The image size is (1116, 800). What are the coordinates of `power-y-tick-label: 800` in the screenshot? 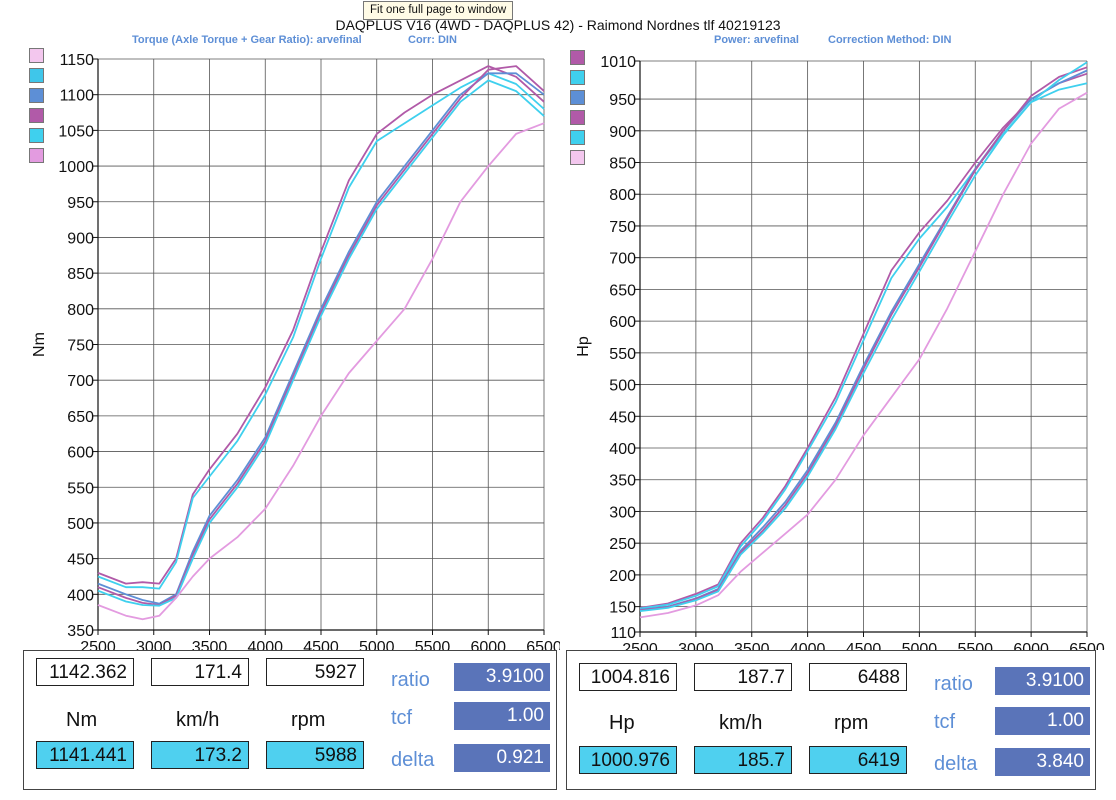 It's located at (622, 195).